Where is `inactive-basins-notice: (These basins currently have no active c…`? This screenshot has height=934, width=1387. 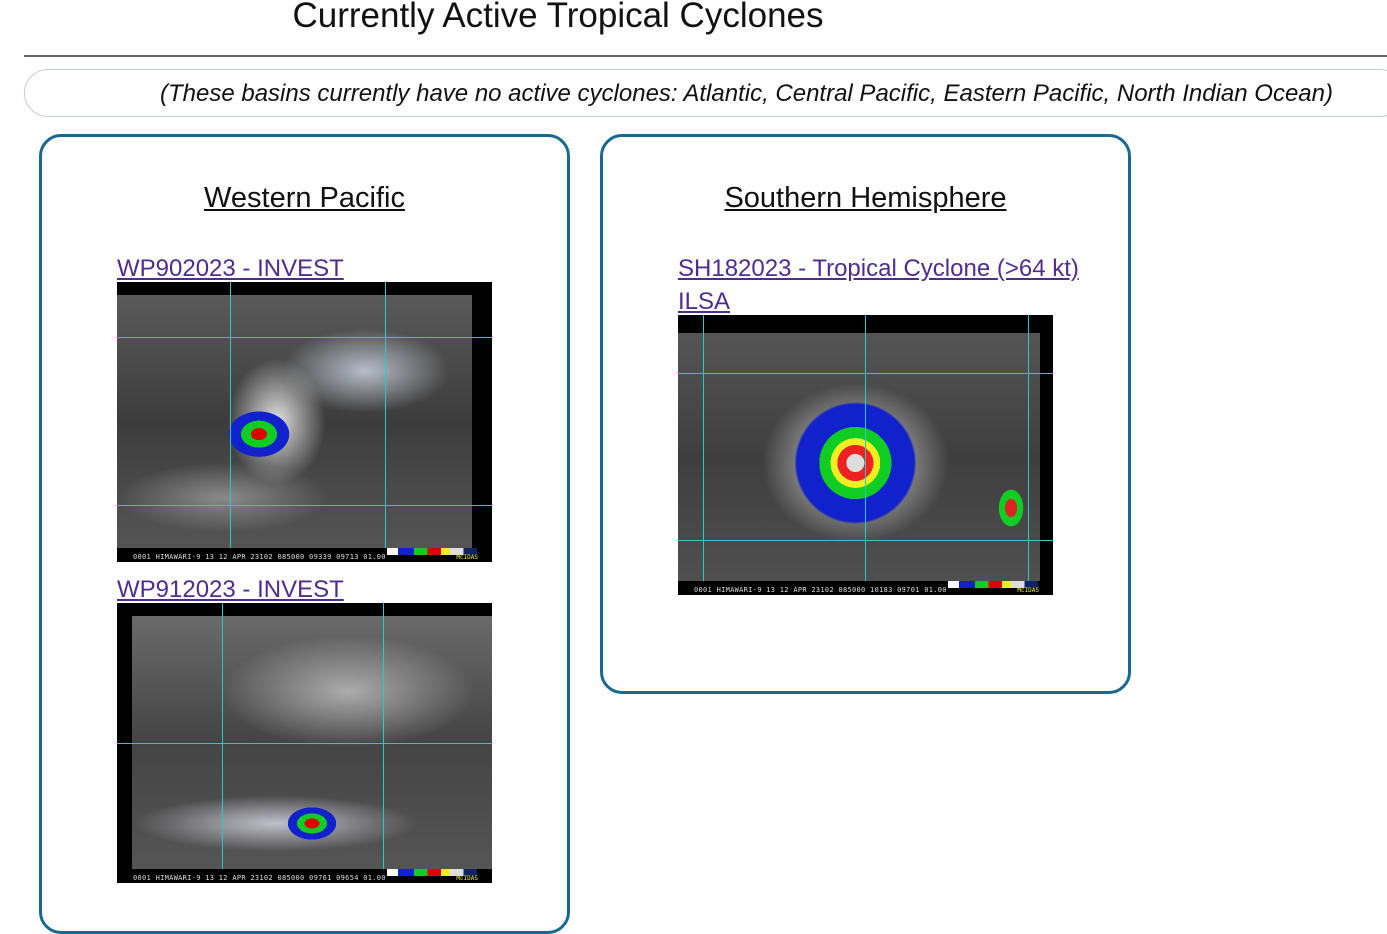 inactive-basins-notice: (These basins currently have no active c… is located at coordinates (705, 93).